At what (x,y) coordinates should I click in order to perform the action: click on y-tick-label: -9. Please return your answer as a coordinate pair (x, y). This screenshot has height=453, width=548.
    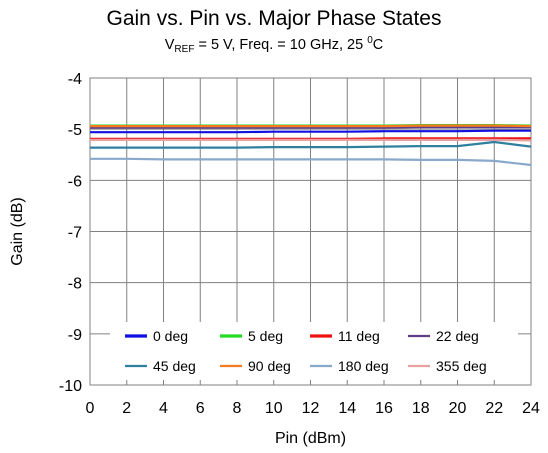
    Looking at the image, I should click on (75, 335).